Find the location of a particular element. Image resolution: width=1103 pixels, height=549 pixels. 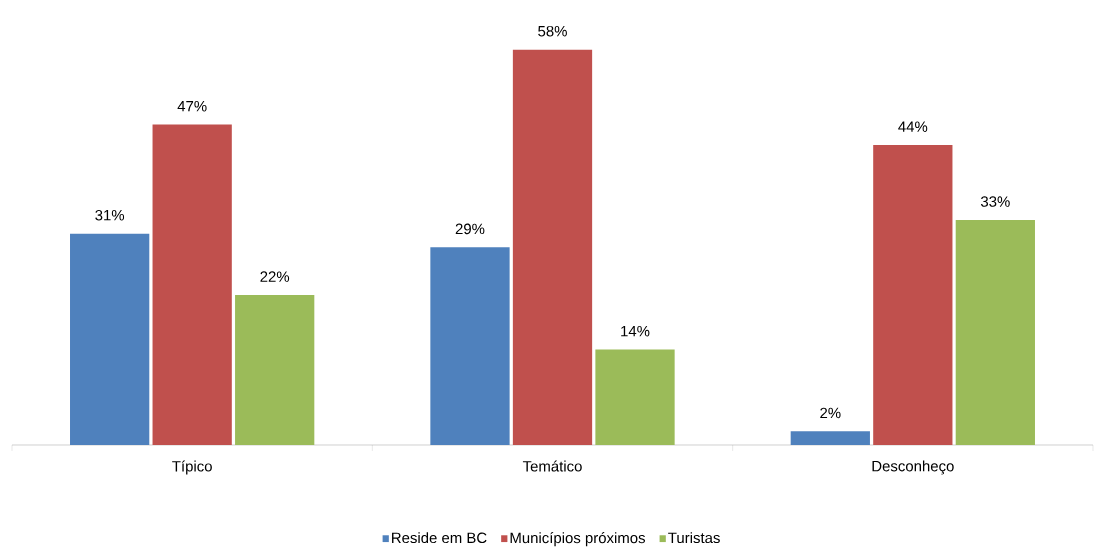

data-label: 44% is located at coordinates (913, 126).